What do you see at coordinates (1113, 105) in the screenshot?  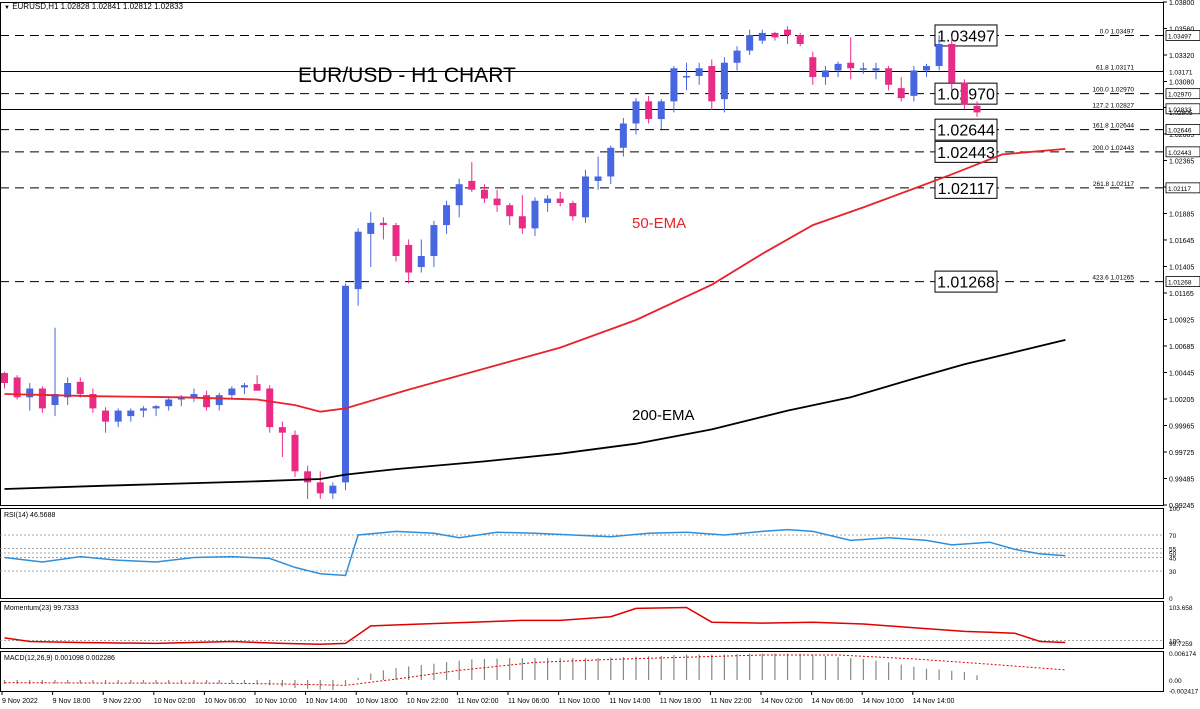 I see `fib-label: 127.2 1.02827` at bounding box center [1113, 105].